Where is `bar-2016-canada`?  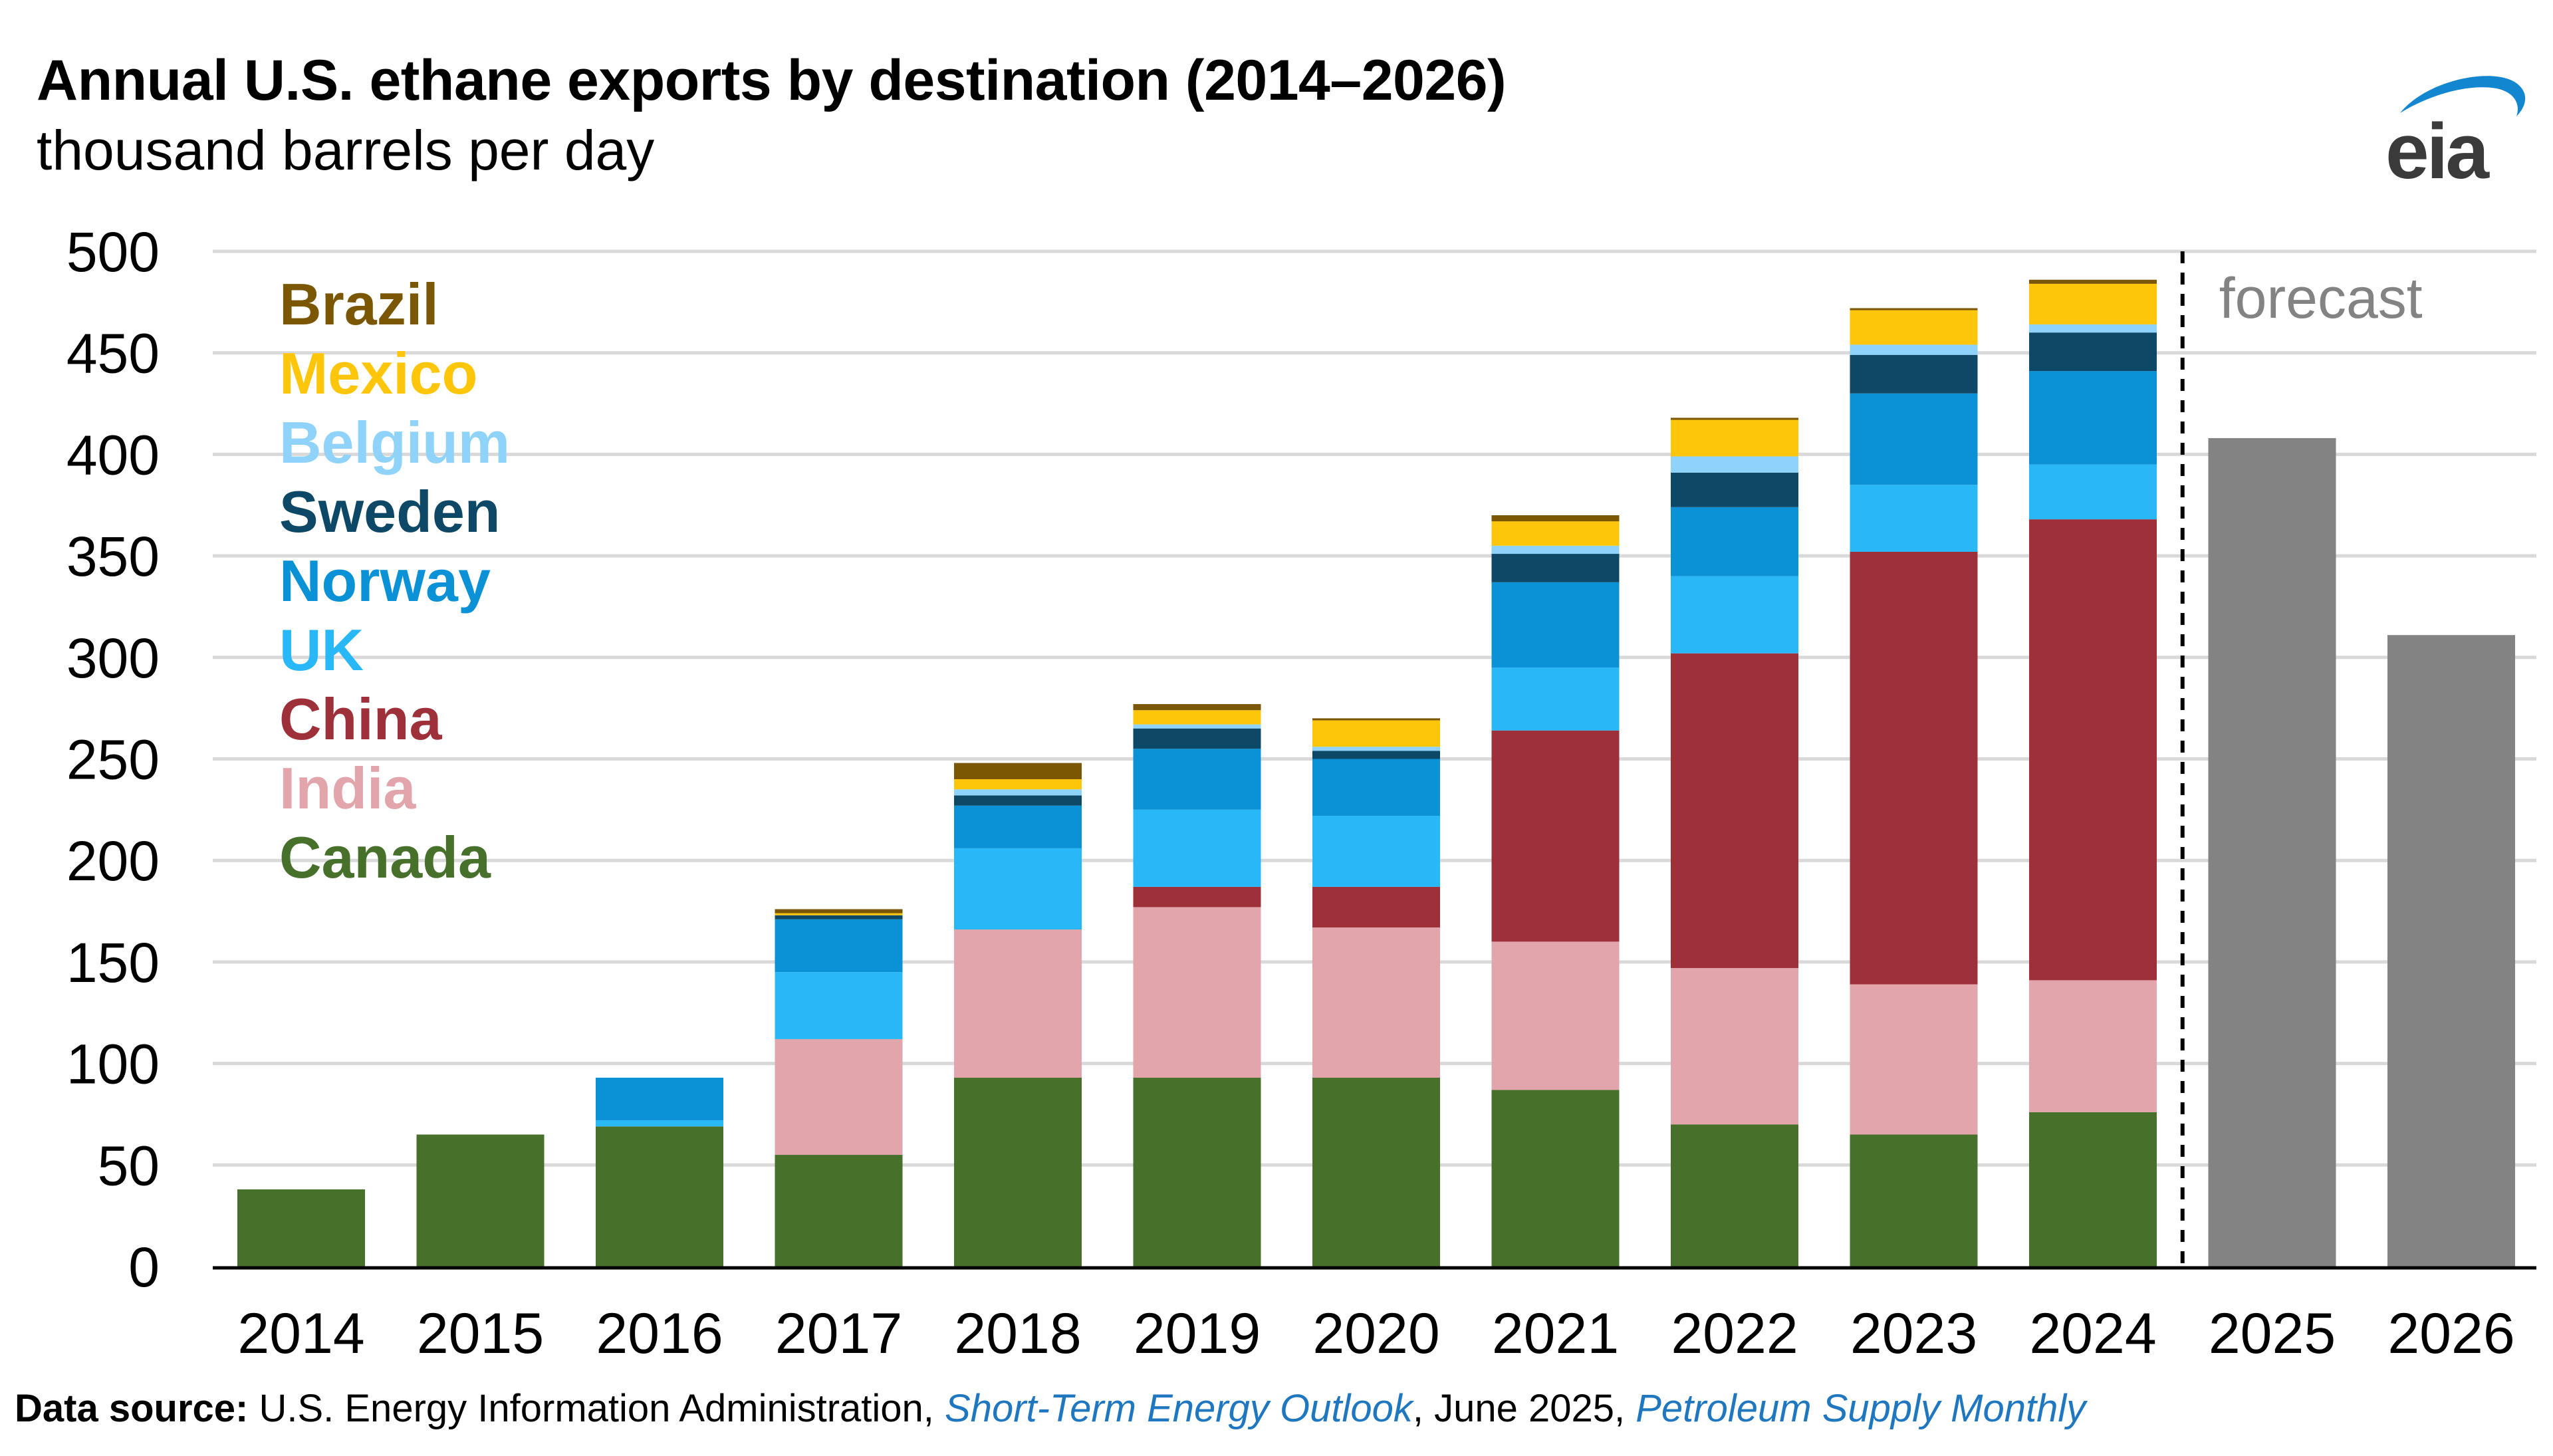
bar-2016-canada is located at coordinates (659, 1196).